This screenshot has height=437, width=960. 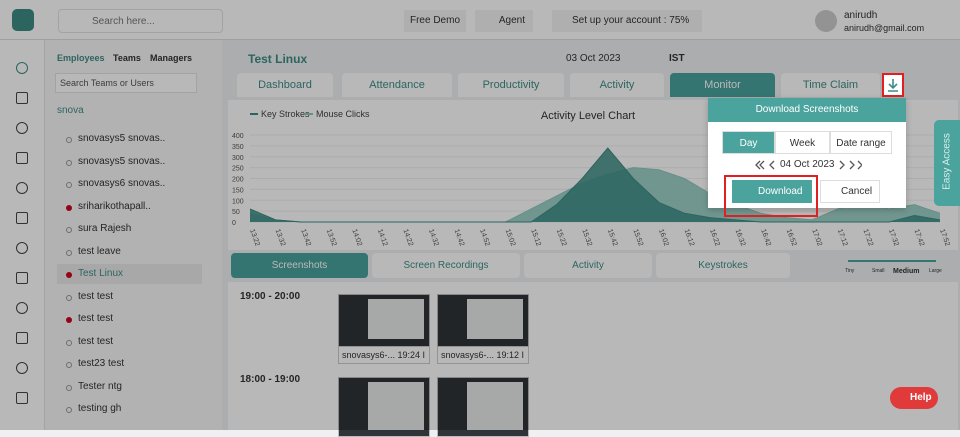 I want to click on range-button: Date range, so click(x=861, y=142).